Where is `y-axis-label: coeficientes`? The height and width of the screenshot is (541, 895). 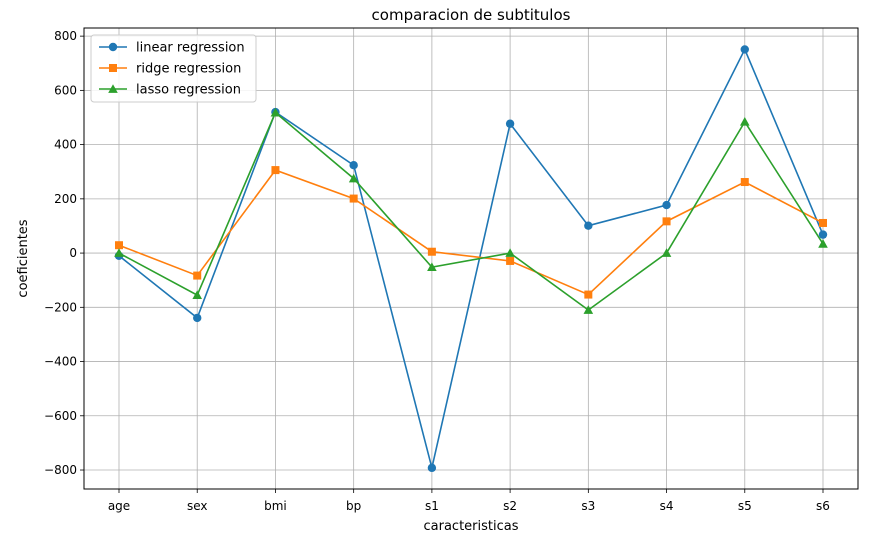
y-axis-label: coeficientes is located at coordinates (23, 258).